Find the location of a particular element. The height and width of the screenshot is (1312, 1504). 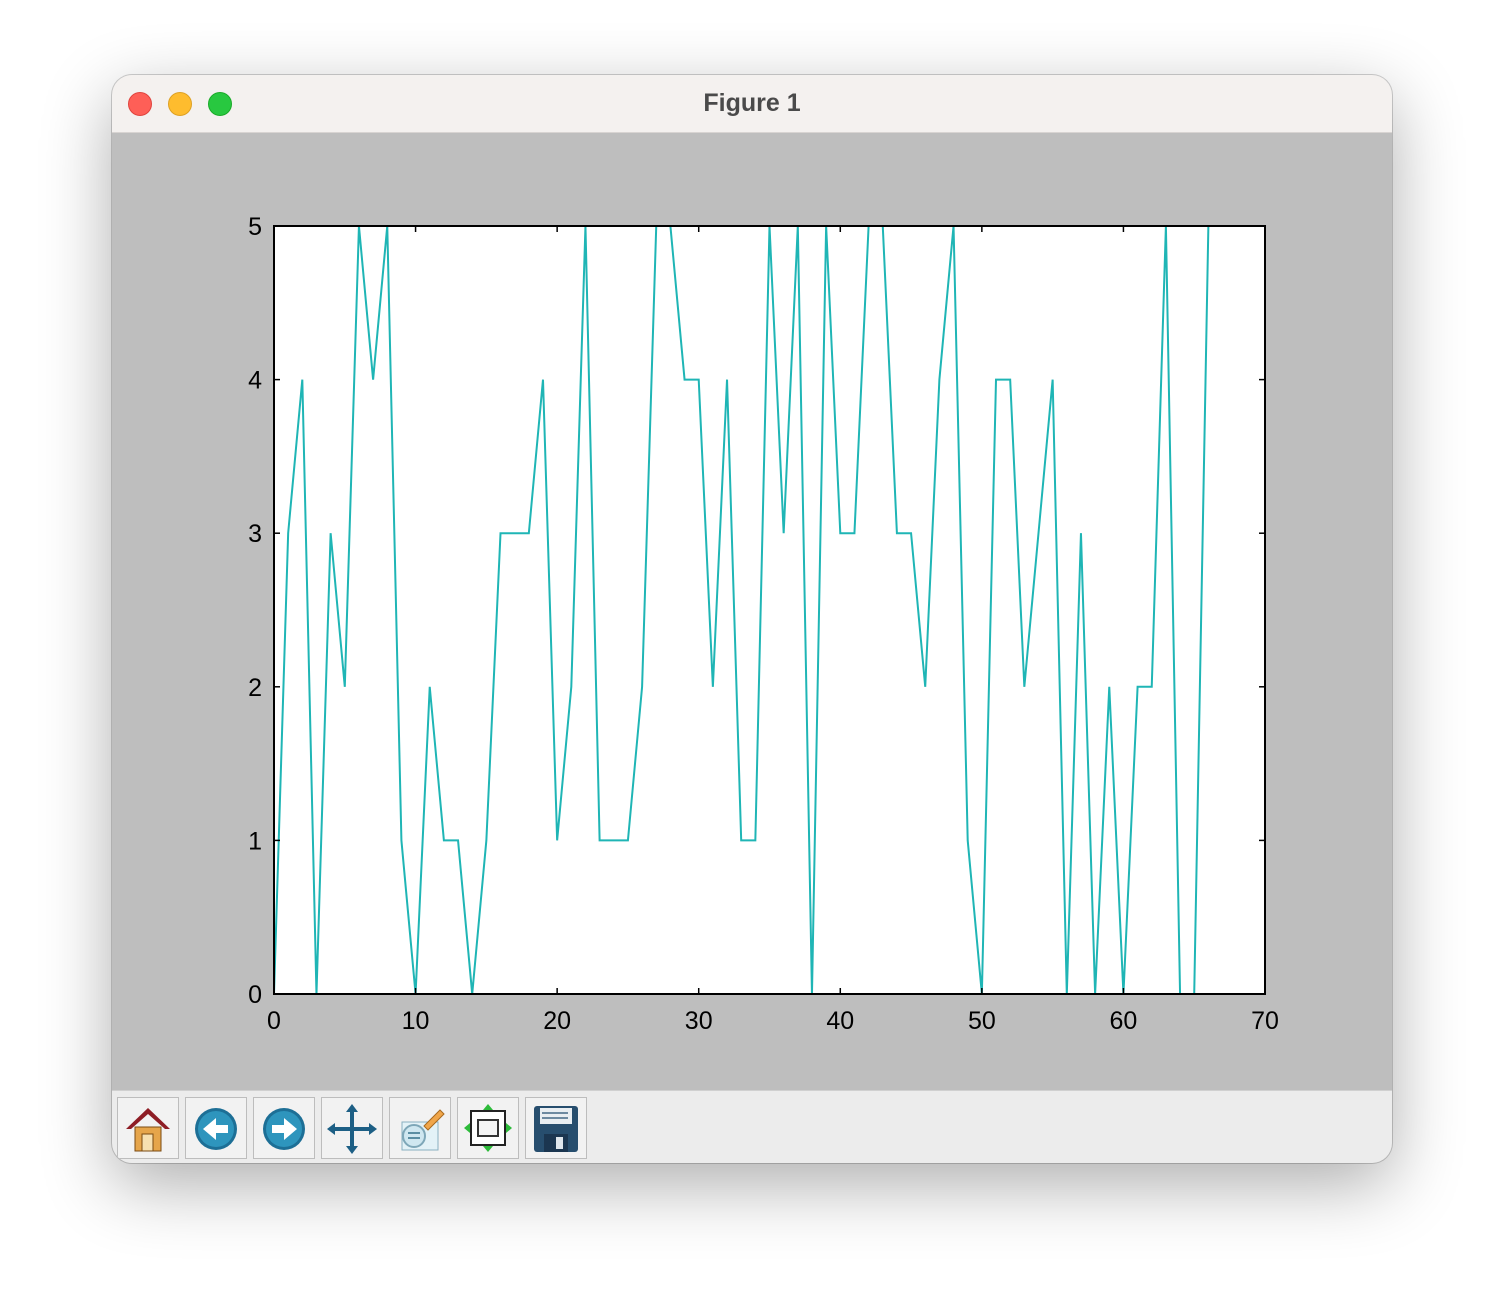

move-icon is located at coordinates (352, 1129).